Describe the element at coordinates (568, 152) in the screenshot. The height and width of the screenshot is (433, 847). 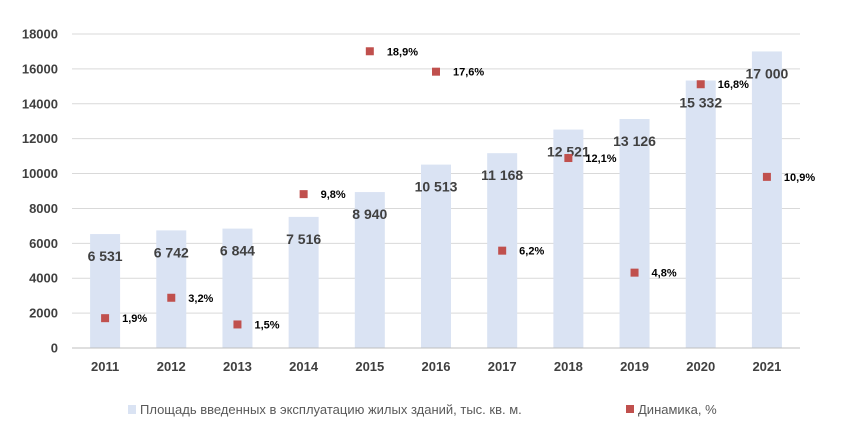
I see `bar-value-label: 12 521` at that location.